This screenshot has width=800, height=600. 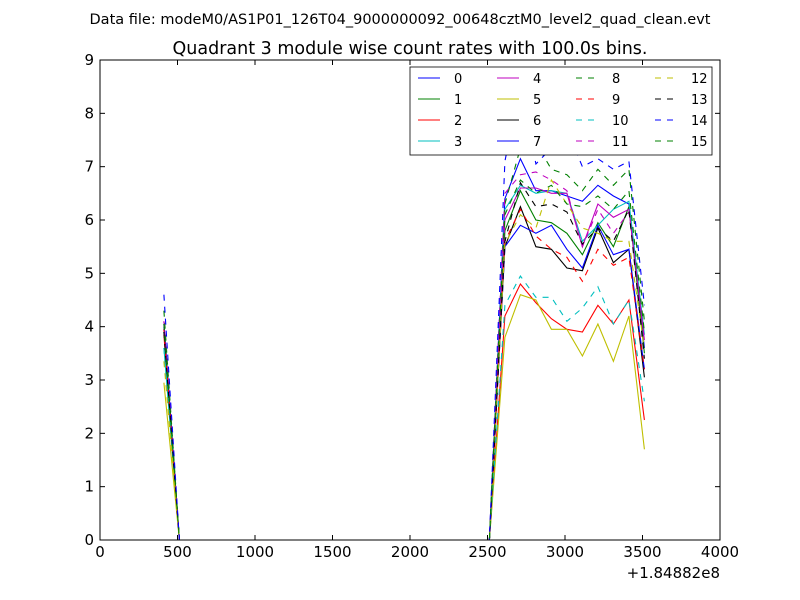 I want to click on y-tick-label: 9, so click(x=89, y=60).